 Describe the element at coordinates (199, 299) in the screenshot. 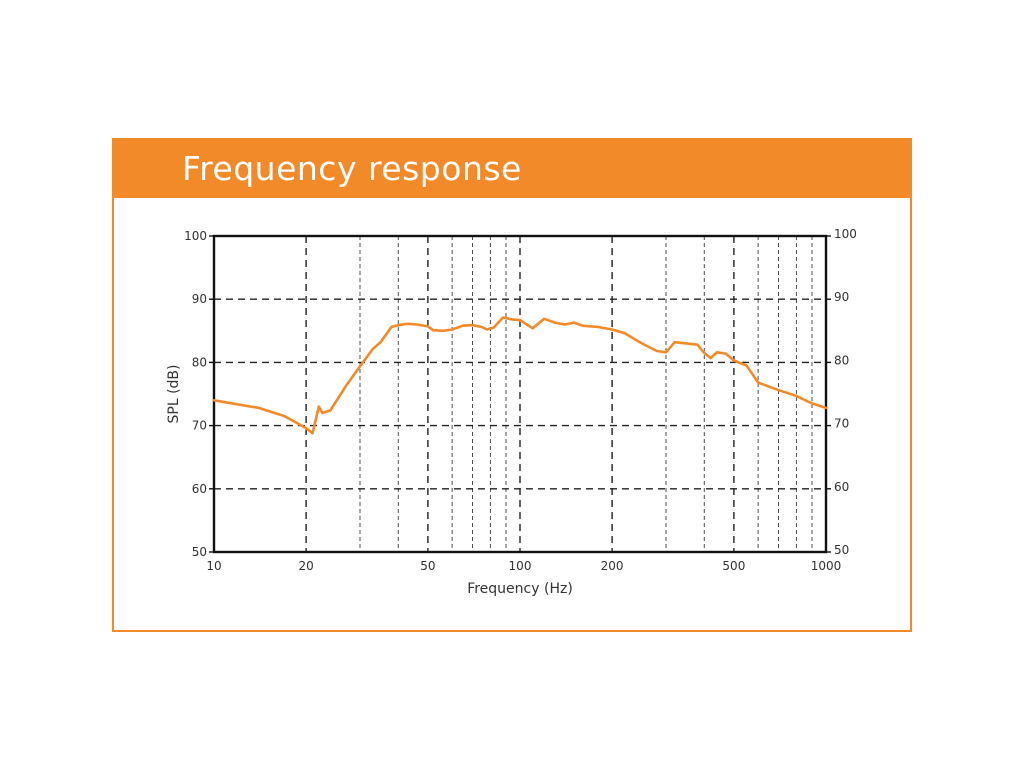

I see `y-tick-label-left: 90` at that location.